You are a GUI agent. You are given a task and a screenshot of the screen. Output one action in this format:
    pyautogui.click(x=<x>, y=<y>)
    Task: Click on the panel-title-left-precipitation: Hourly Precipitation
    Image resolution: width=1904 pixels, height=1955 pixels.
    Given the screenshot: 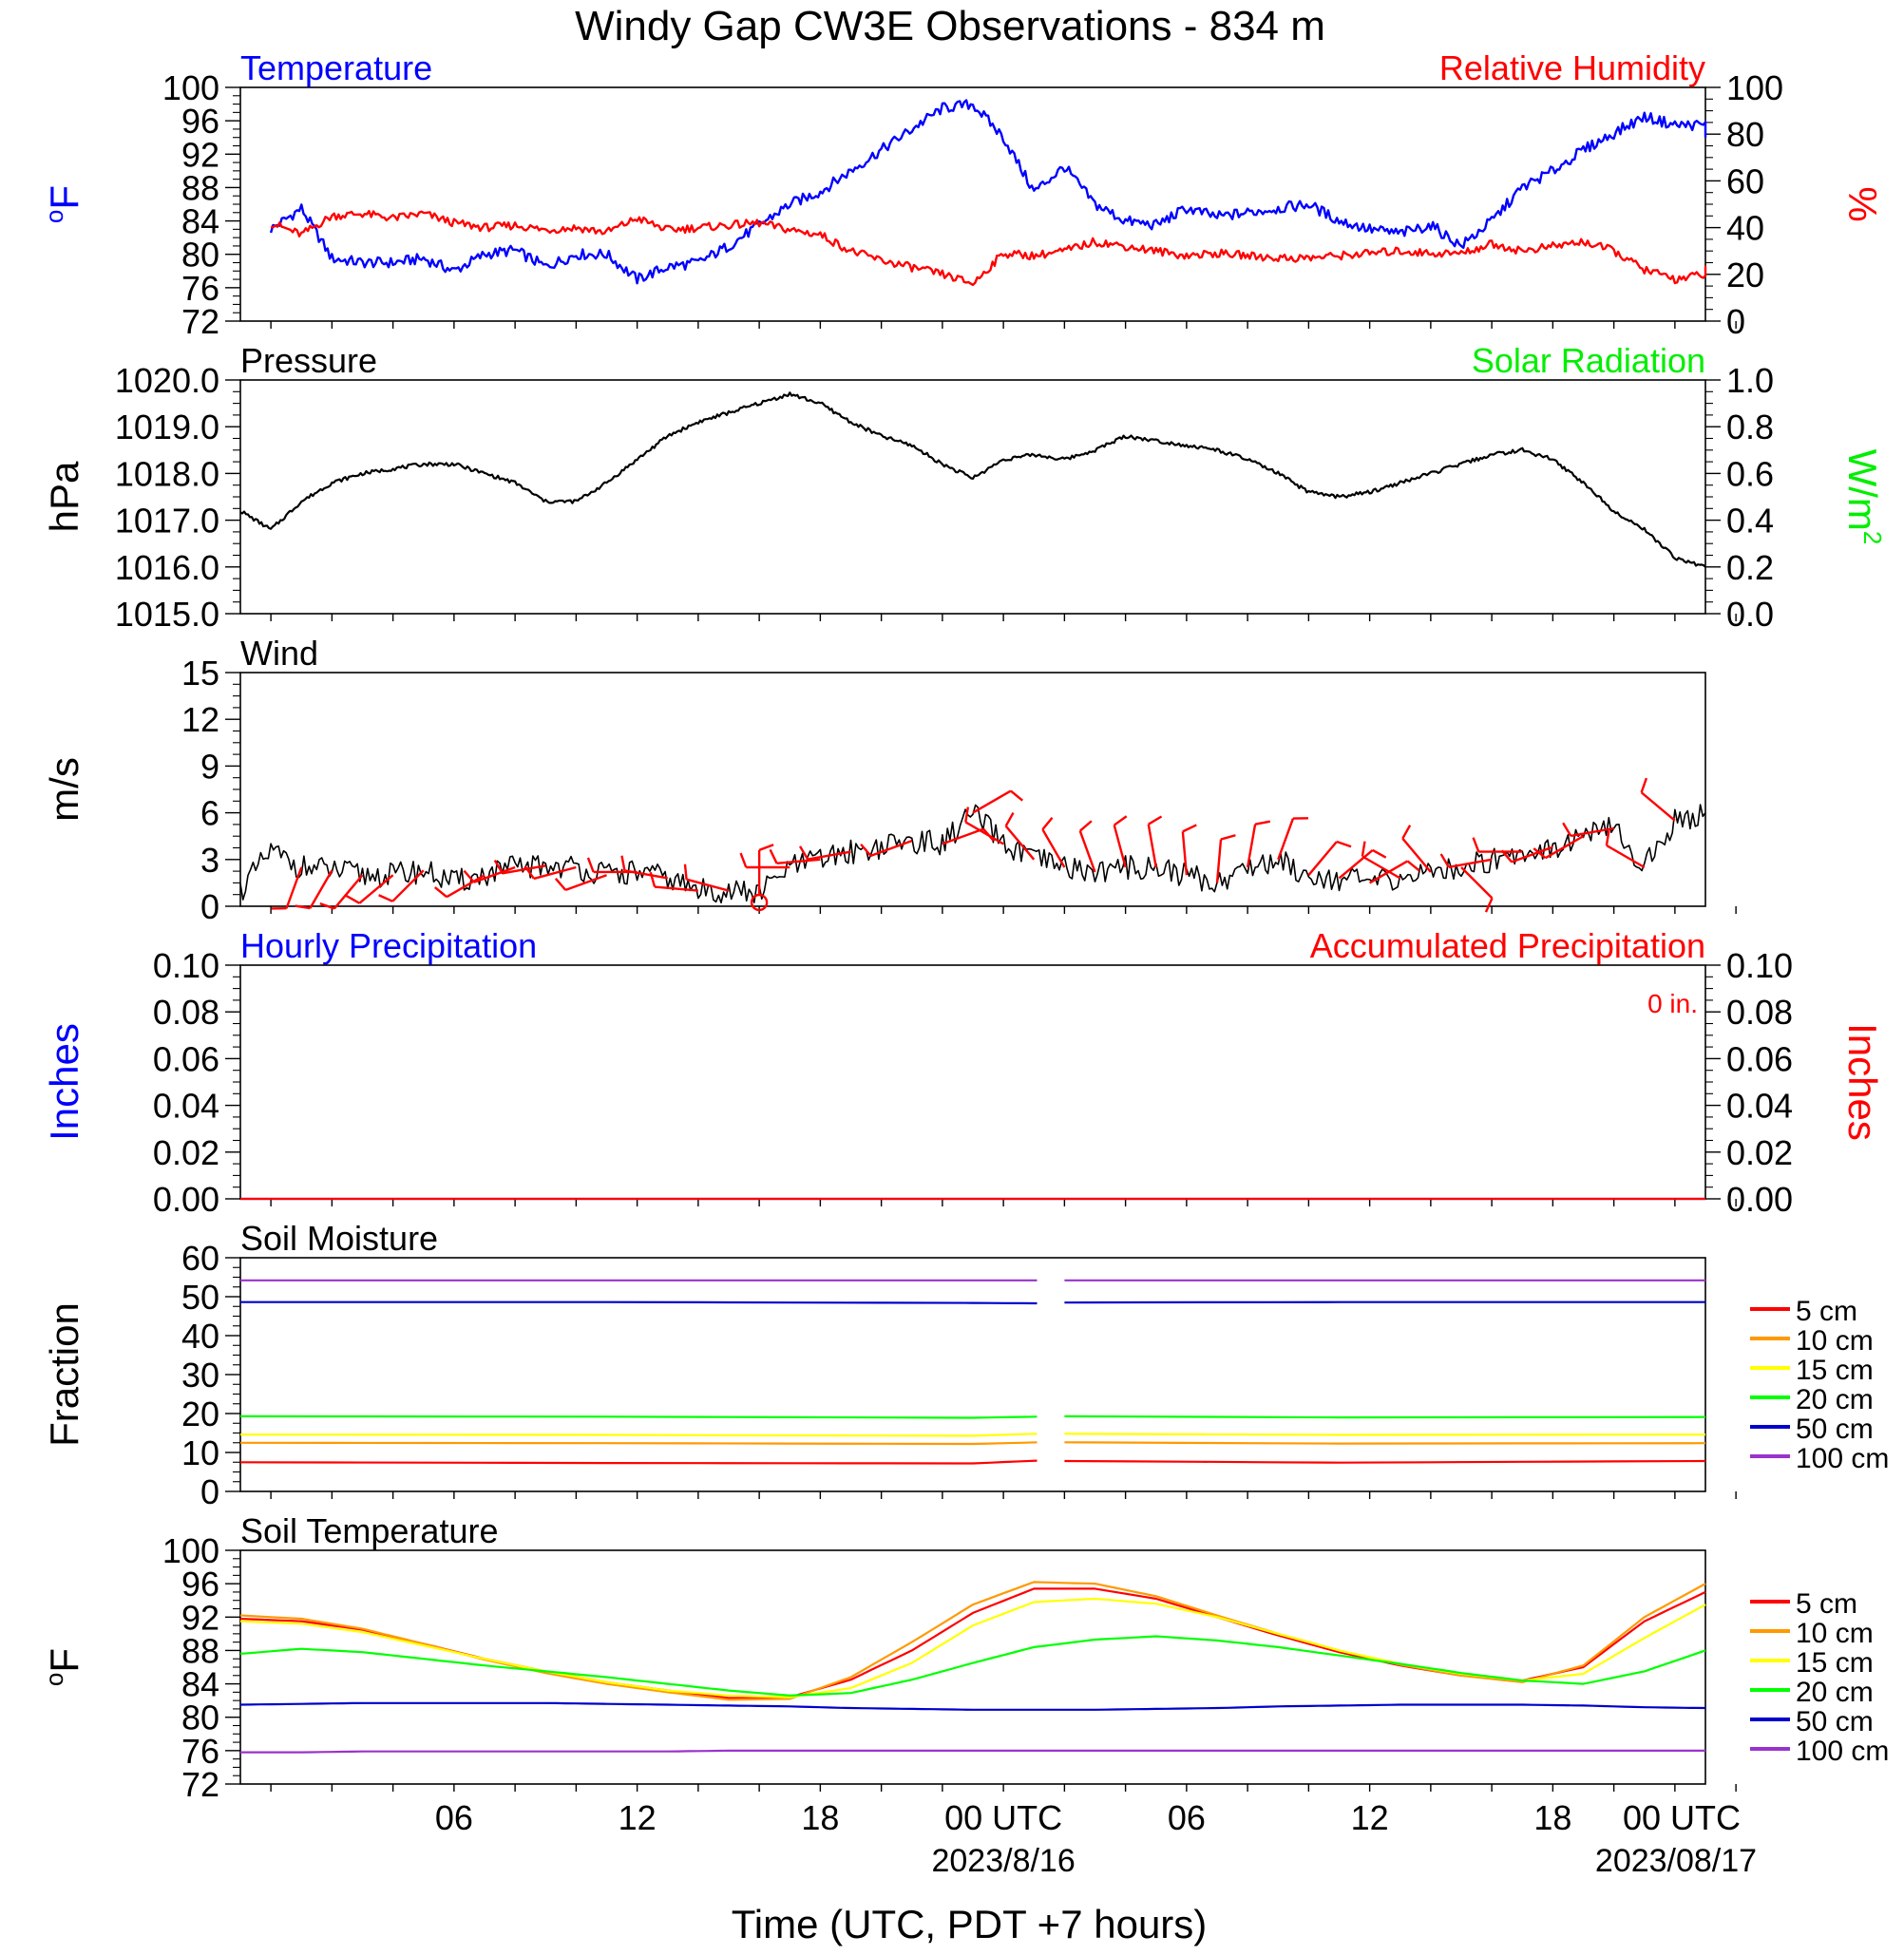 What is the action you would take?
    pyautogui.click(x=389, y=945)
    